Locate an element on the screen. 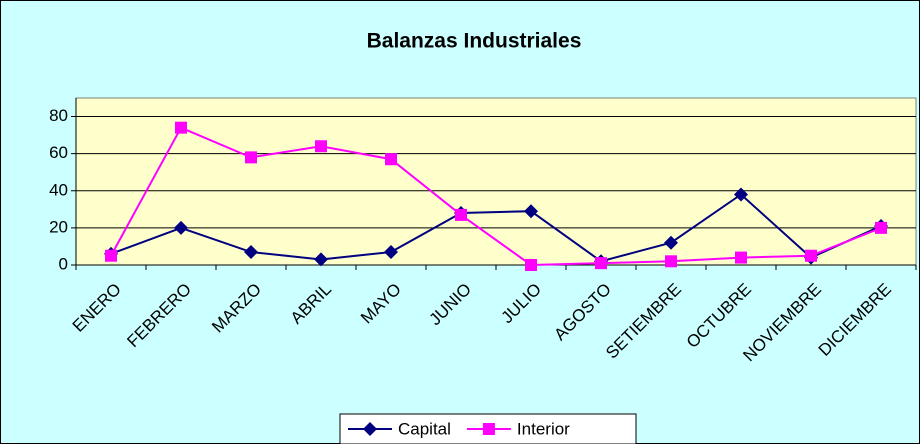  y-tick-label: 60 is located at coordinates (58, 152).